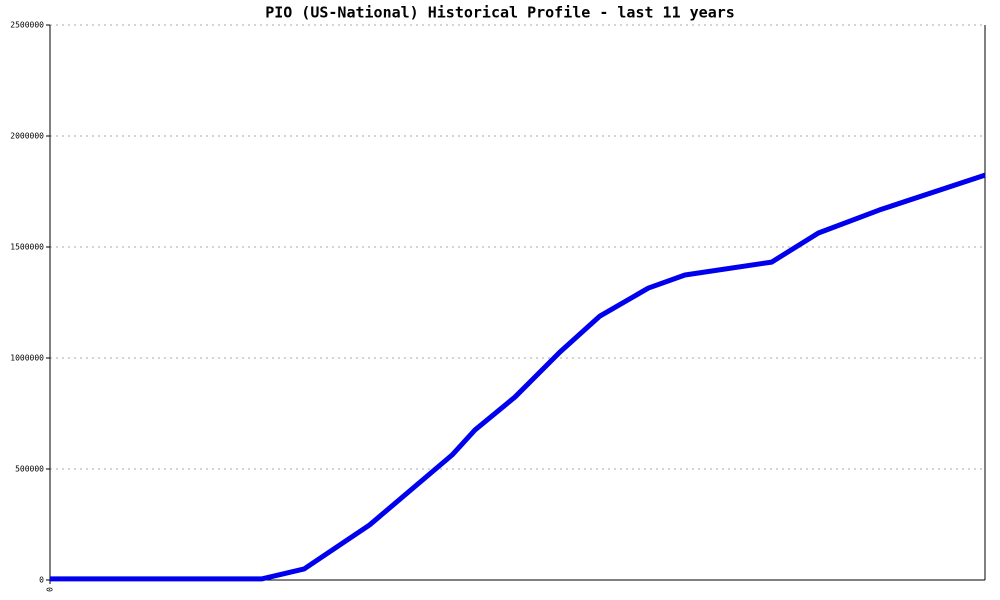  Describe the element at coordinates (50, 589) in the screenshot. I see `x-tick-label: 0` at that location.